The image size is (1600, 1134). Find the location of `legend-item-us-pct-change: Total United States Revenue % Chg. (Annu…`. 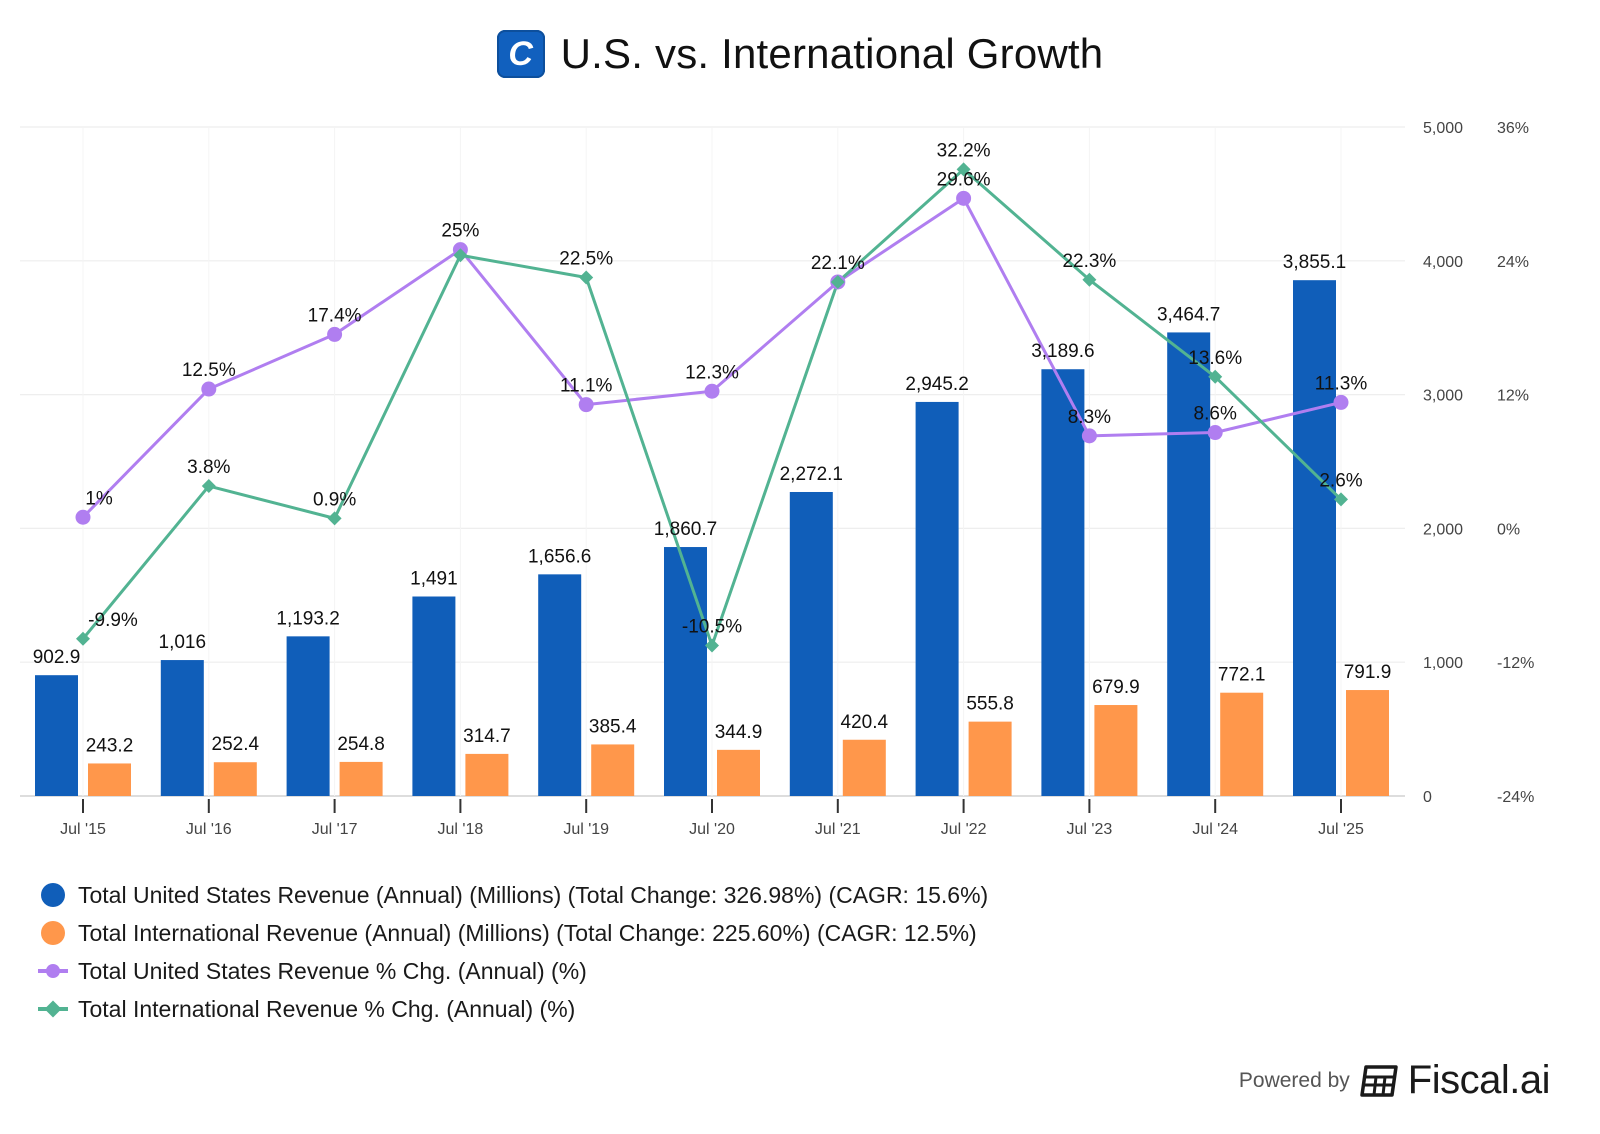

legend-item-us-pct-change: Total United States Revenue % Chg. (Annu… is located at coordinates (513, 971).